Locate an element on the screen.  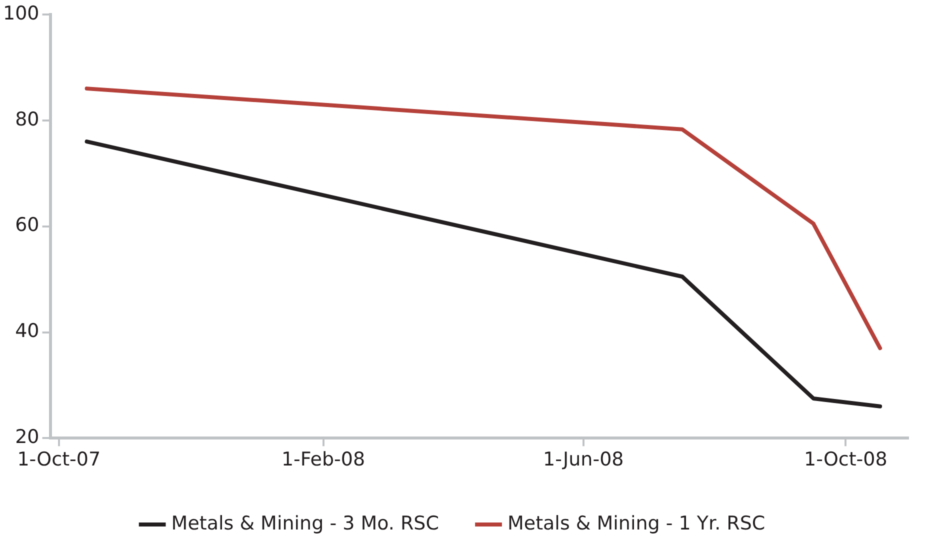
y-tick-label: 80 is located at coordinates (27, 119).